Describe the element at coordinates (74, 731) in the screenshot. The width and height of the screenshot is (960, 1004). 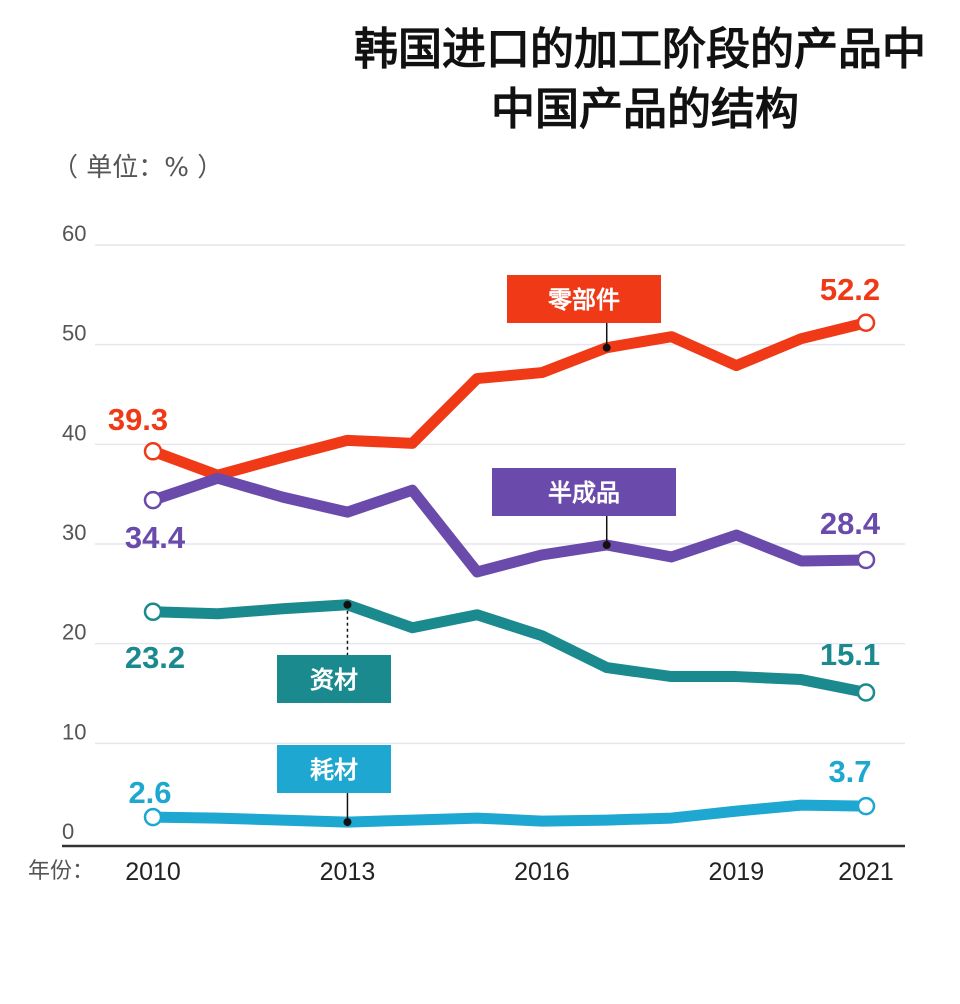
I see `y-tick-label: 10` at that location.